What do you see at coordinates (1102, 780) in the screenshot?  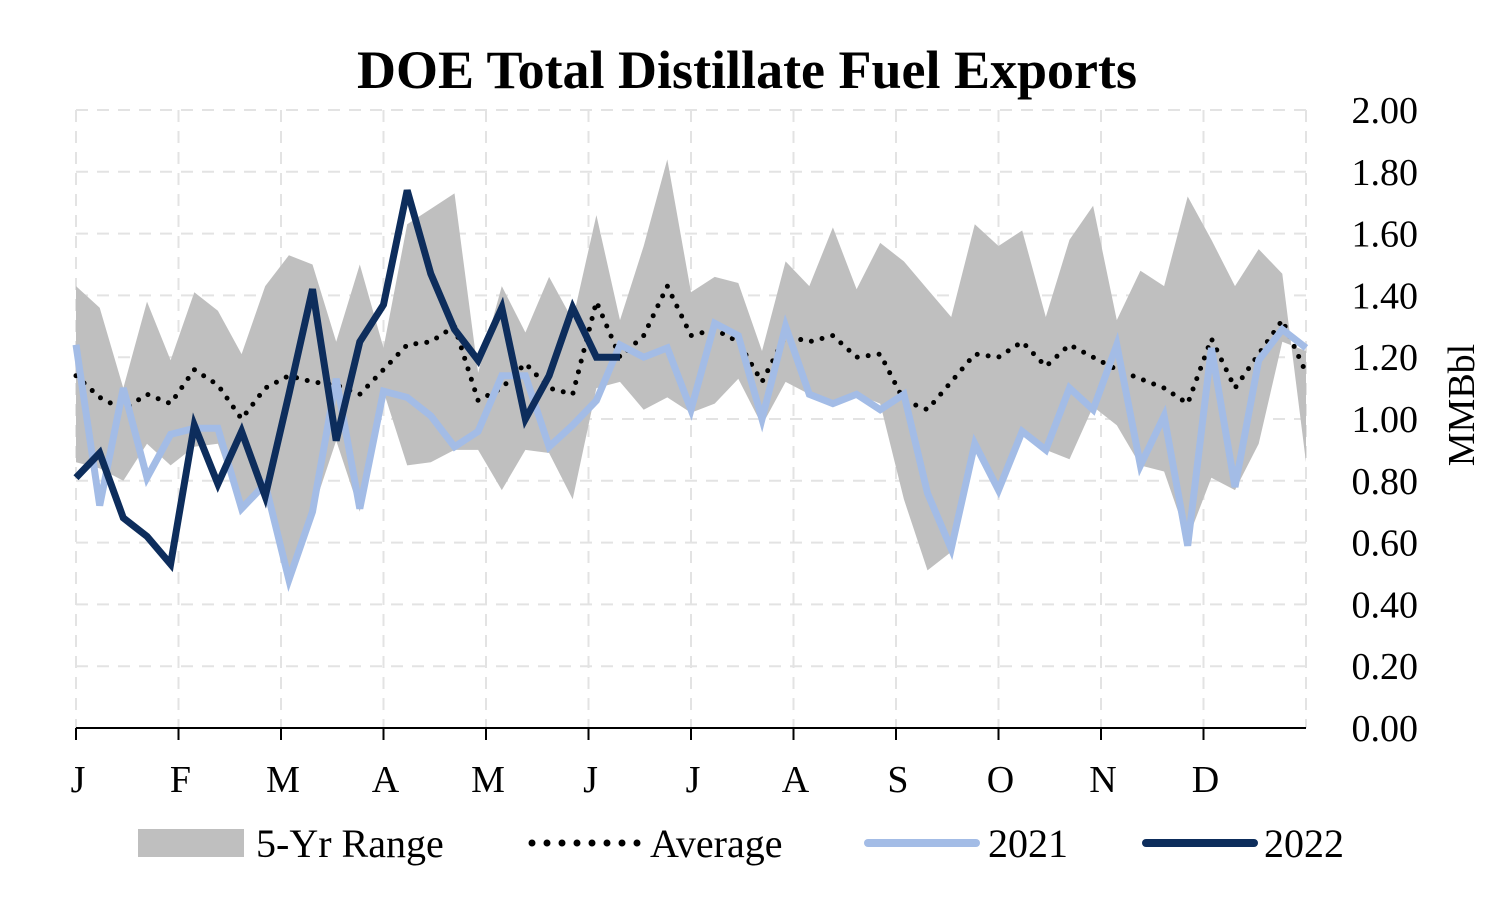 I see `x-tick-label: N` at bounding box center [1102, 780].